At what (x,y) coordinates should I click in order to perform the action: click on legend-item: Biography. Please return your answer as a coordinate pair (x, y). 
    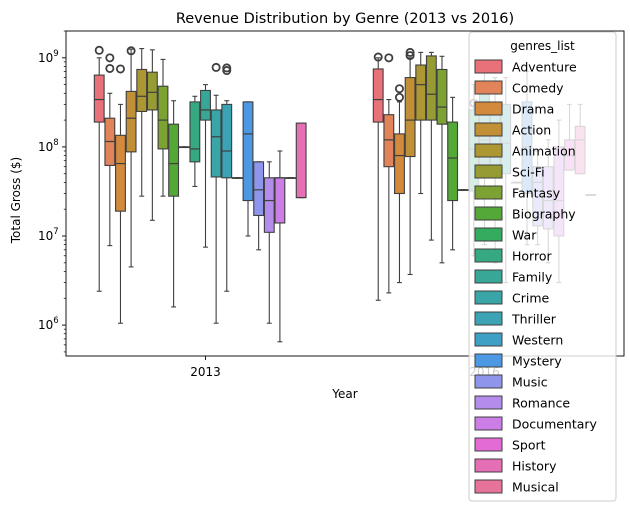
    Looking at the image, I should click on (525, 214).